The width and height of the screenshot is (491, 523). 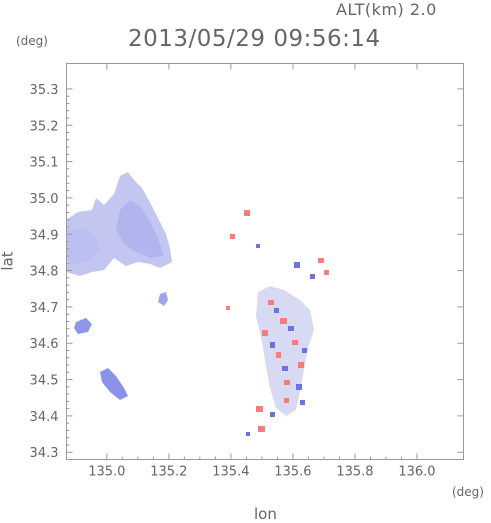 I want to click on y-tick-label: 35.2, so click(x=44, y=126).